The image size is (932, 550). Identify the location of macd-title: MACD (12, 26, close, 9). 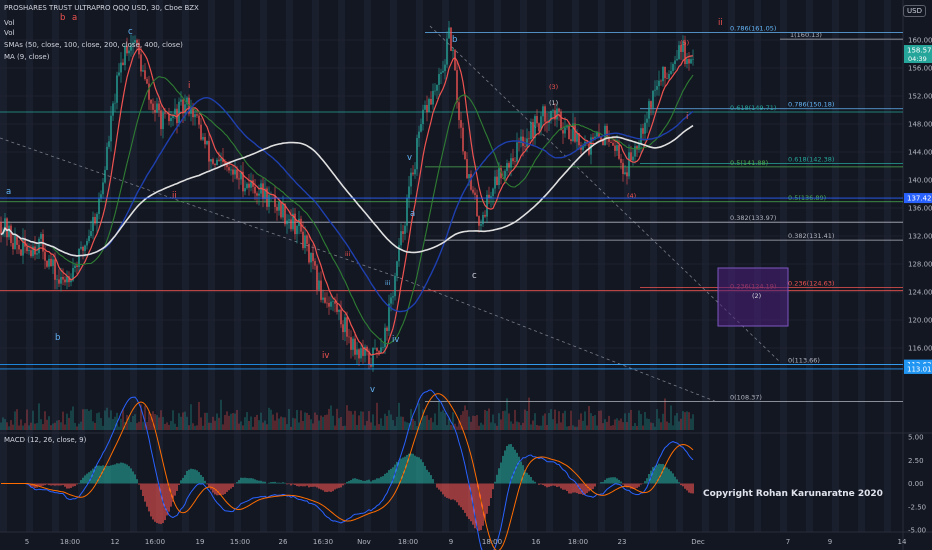
(45, 440).